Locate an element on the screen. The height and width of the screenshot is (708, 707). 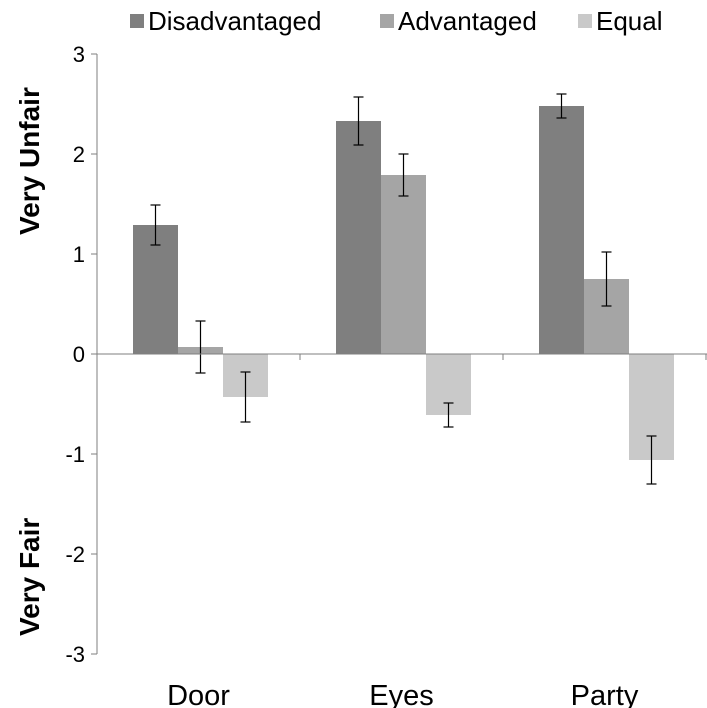
x-category-label: Eyes is located at coordinates (401, 694).